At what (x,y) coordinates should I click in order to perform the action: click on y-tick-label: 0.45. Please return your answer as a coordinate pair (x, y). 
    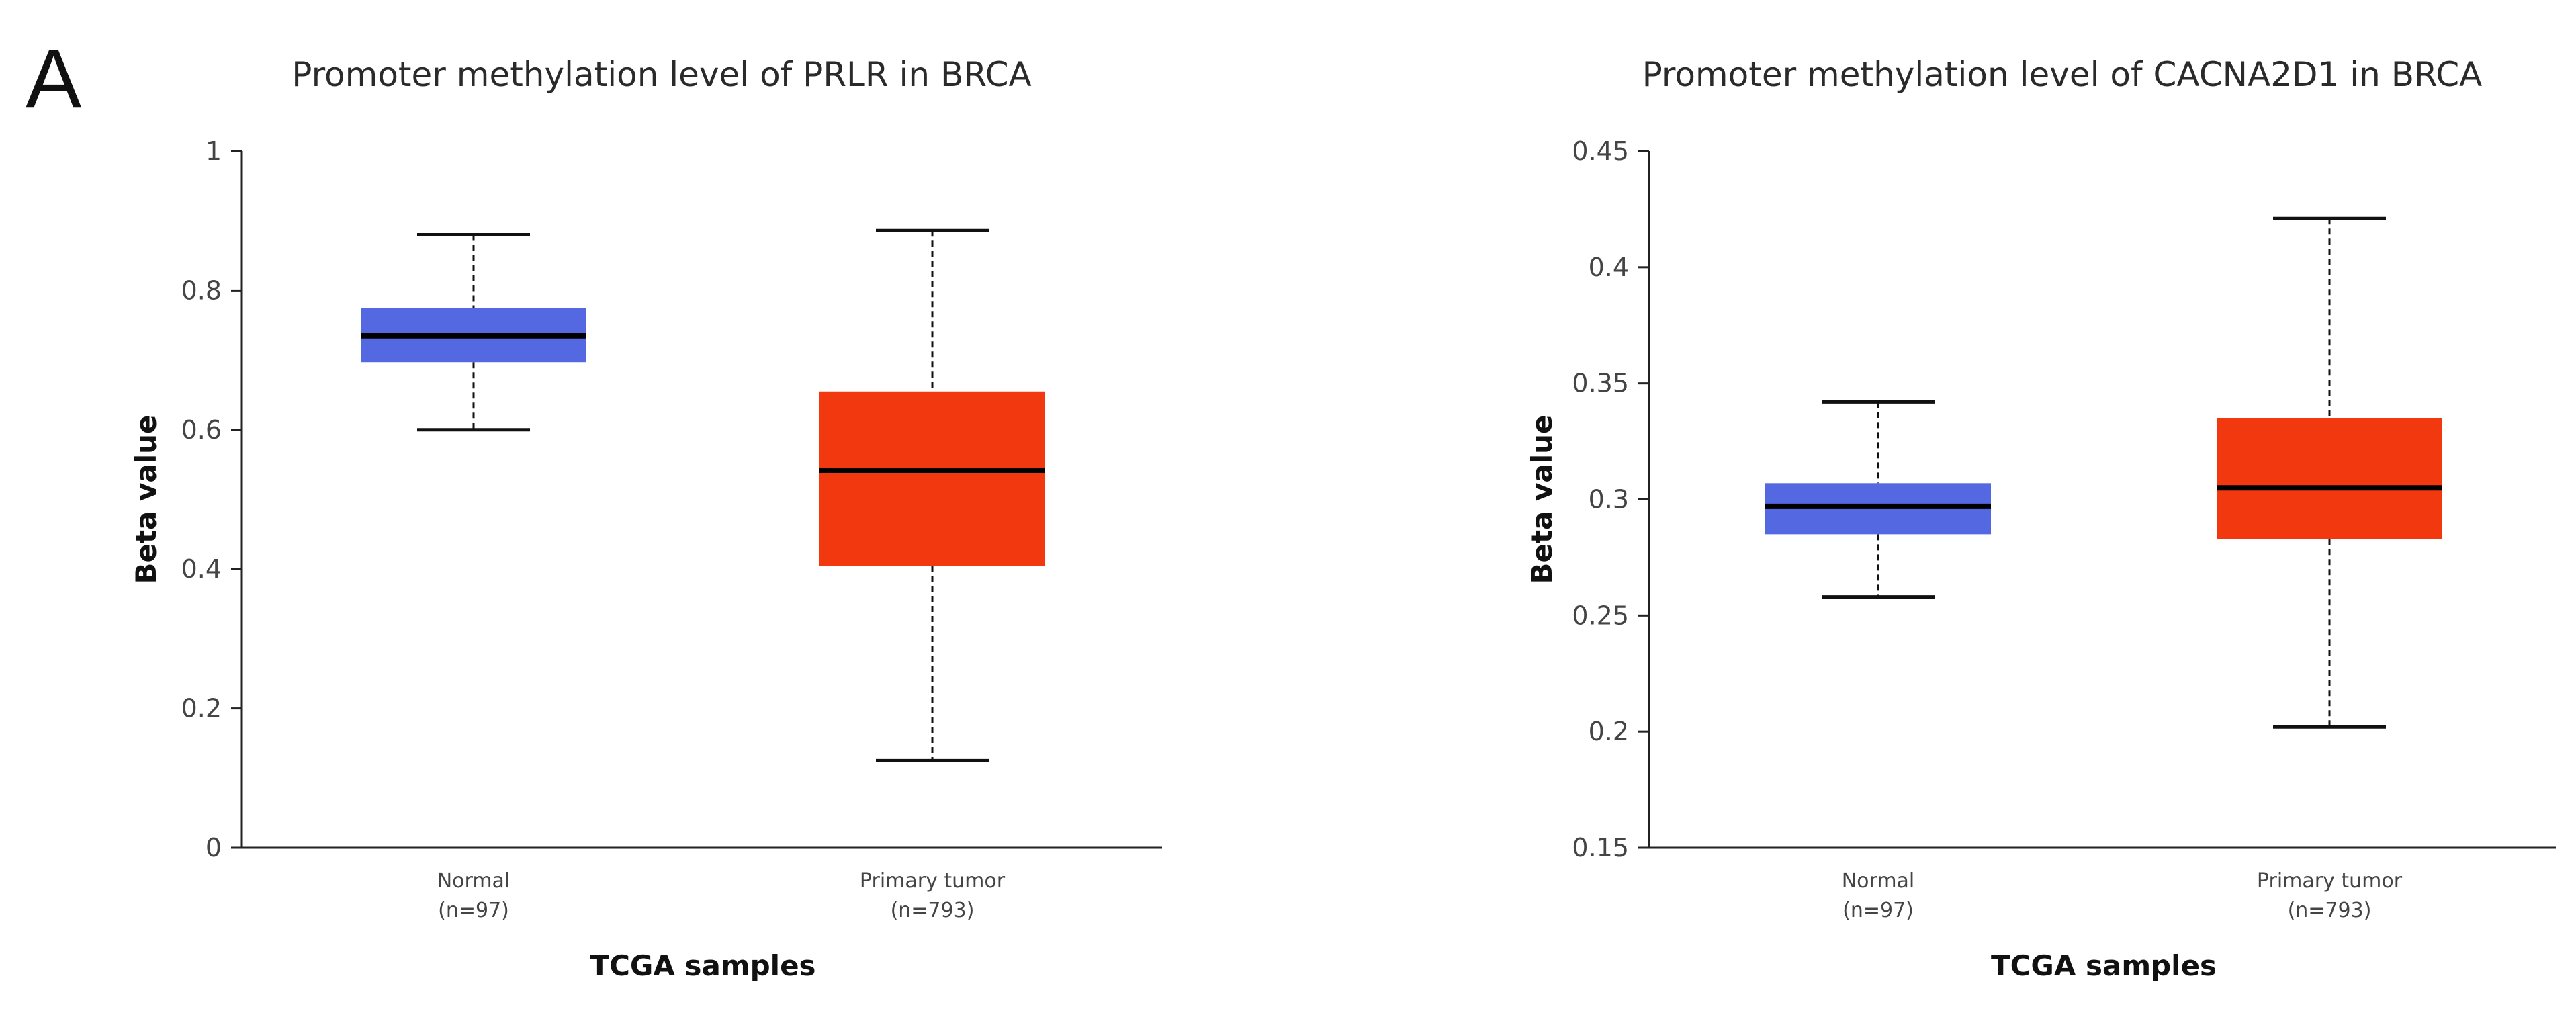
    Looking at the image, I should click on (1601, 151).